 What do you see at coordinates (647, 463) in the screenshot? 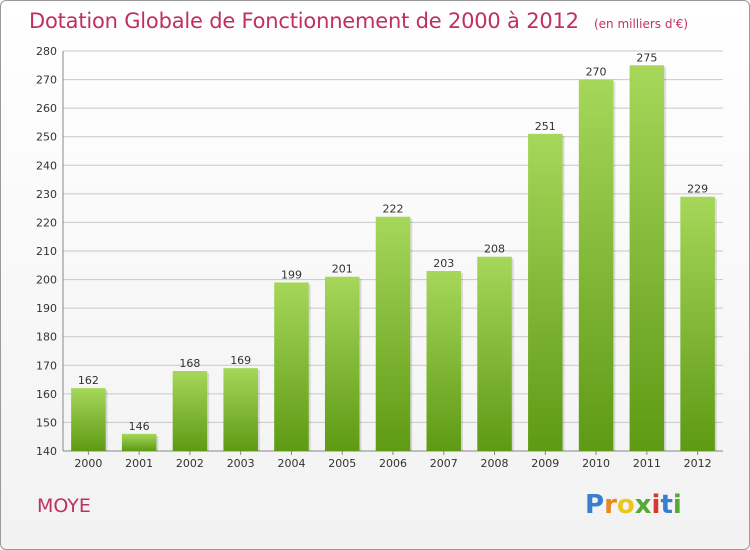
I see `x-tick-label: 2011` at bounding box center [647, 463].